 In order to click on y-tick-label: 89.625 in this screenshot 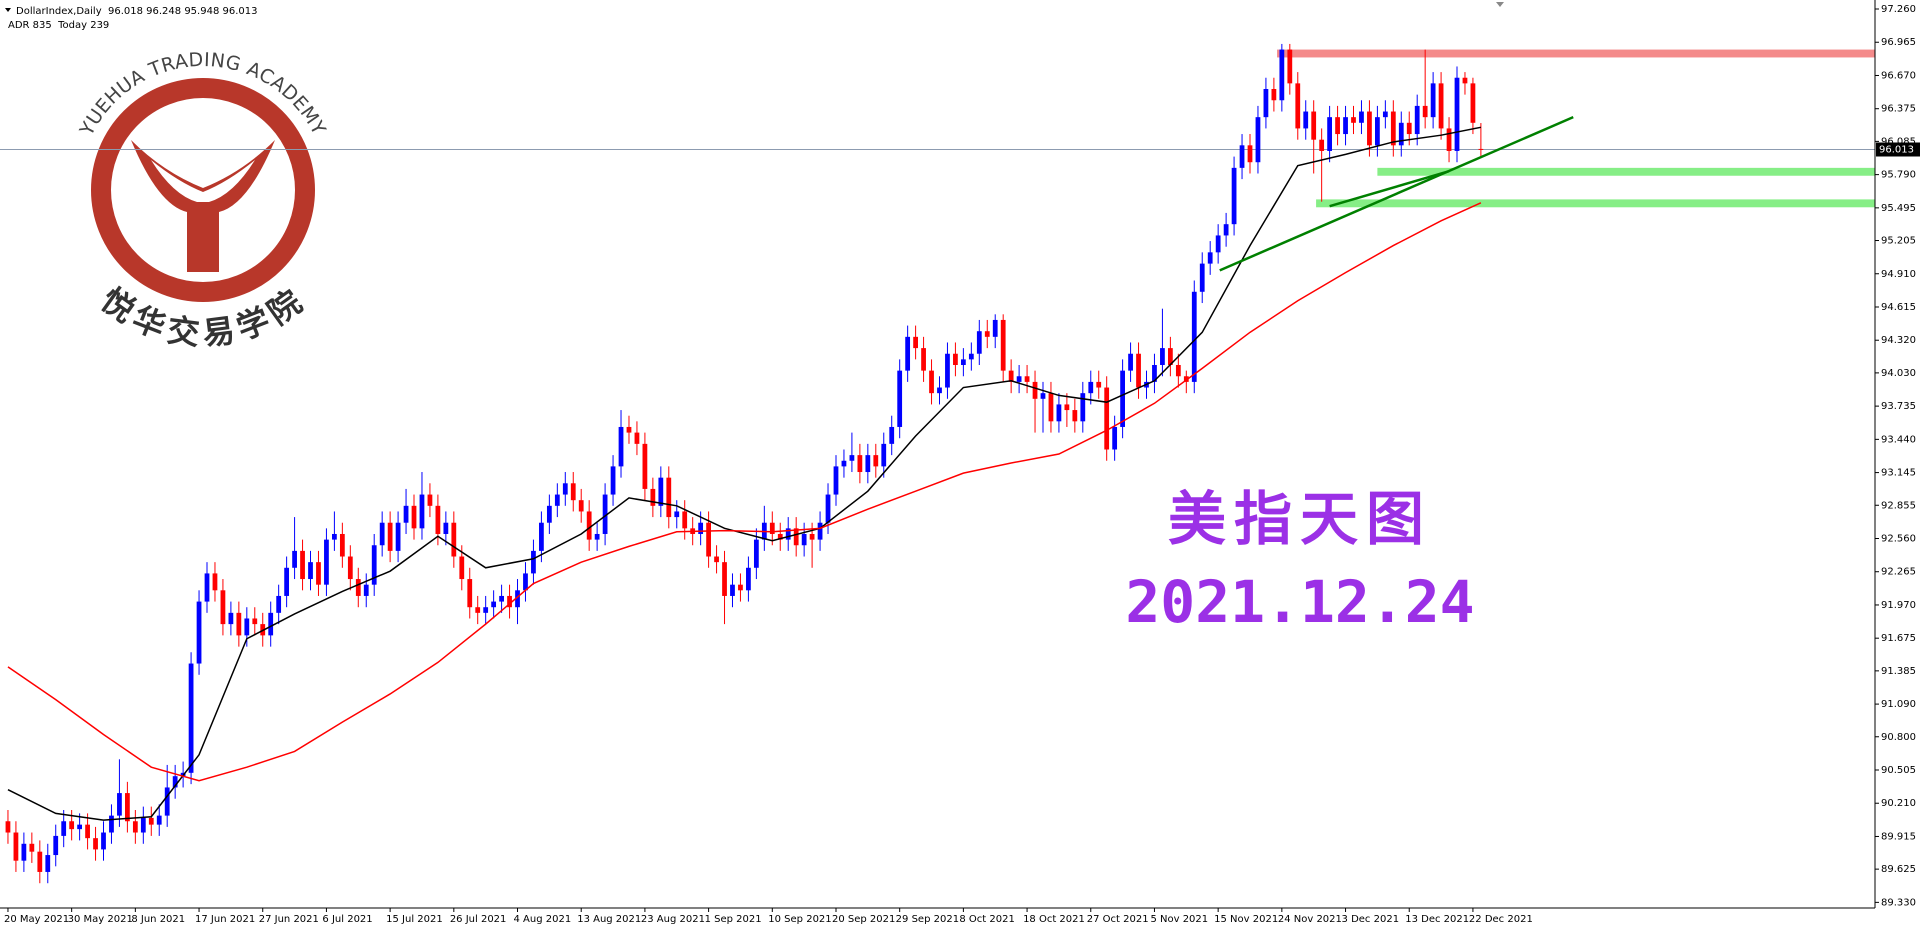, I will do `click(1898, 869)`.